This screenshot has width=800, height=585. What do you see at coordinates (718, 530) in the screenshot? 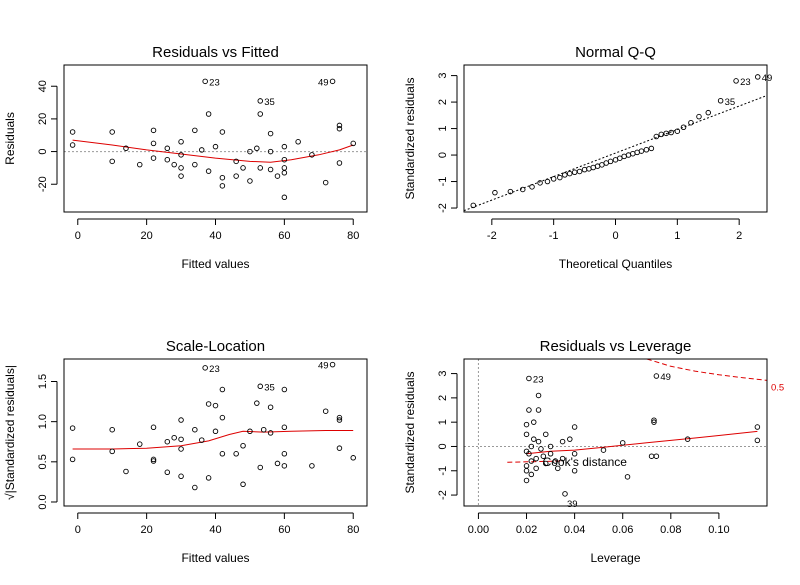
I see `x-tick-label: 0.10` at bounding box center [718, 530].